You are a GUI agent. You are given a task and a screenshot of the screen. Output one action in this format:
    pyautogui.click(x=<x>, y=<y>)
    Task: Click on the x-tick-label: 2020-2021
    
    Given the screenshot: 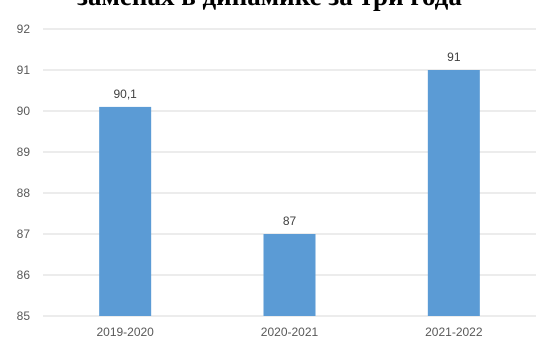 What is the action you would take?
    pyautogui.click(x=290, y=332)
    